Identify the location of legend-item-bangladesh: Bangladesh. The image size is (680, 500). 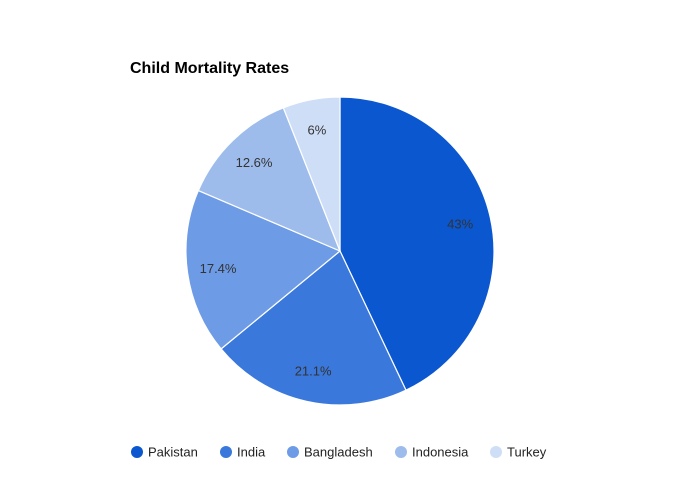
(330, 452).